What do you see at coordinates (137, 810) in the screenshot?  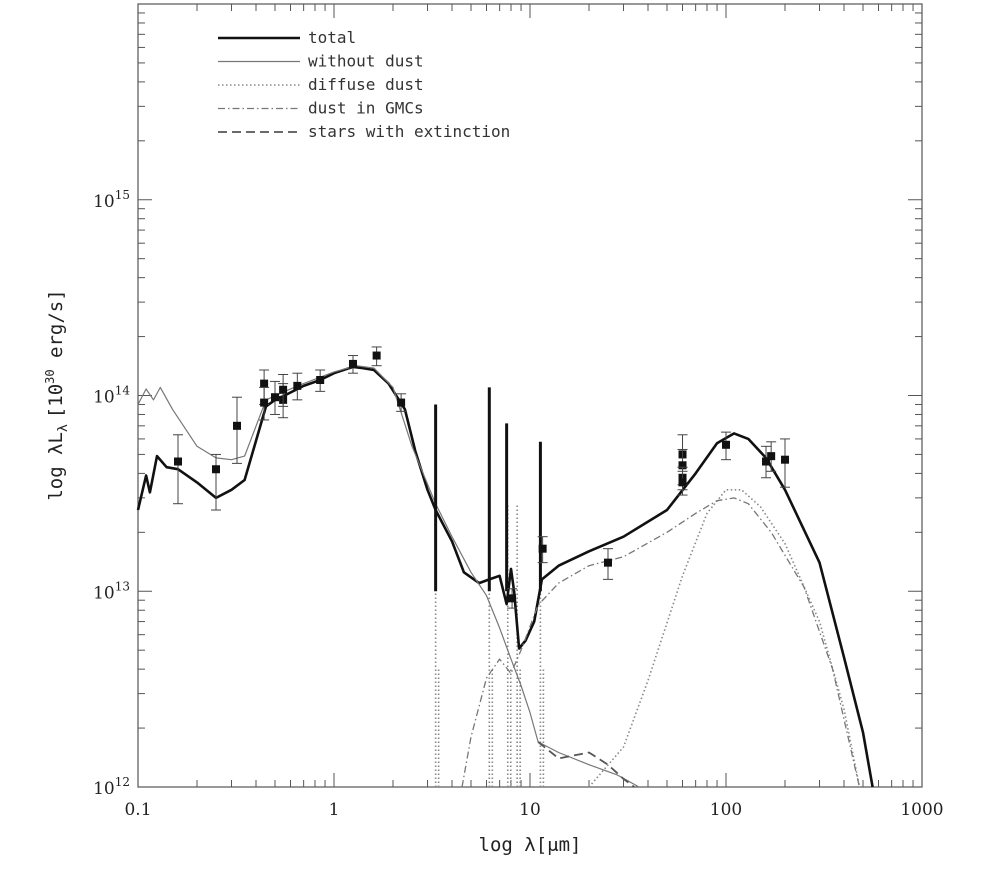 I see `x-tick-label: 0.1` at bounding box center [137, 810].